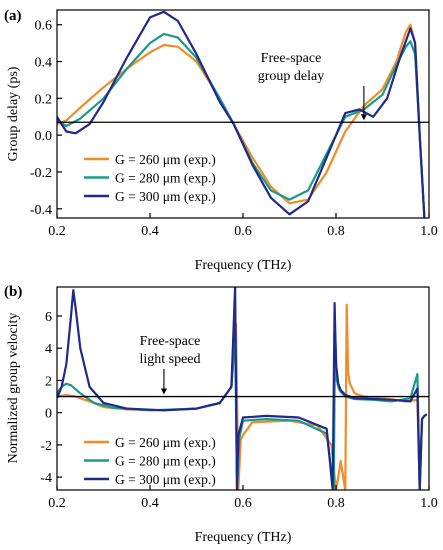 The image size is (443, 550). What do you see at coordinates (165, 442) in the screenshot?
I see `legend-label-b-0: G = 260 μm (exp.)` at bounding box center [165, 442].